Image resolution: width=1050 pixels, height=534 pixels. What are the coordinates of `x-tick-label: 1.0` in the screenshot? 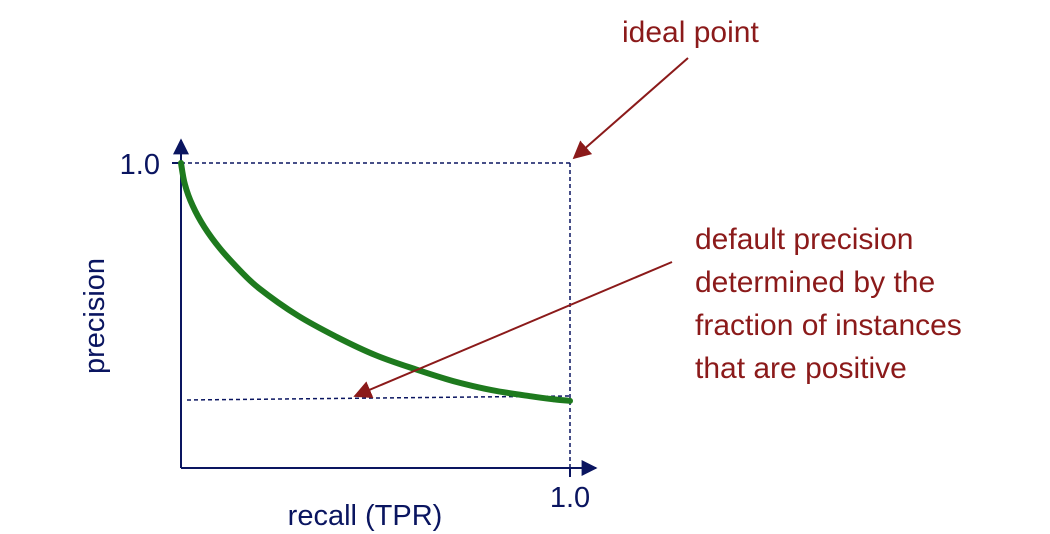 It's located at (570, 498).